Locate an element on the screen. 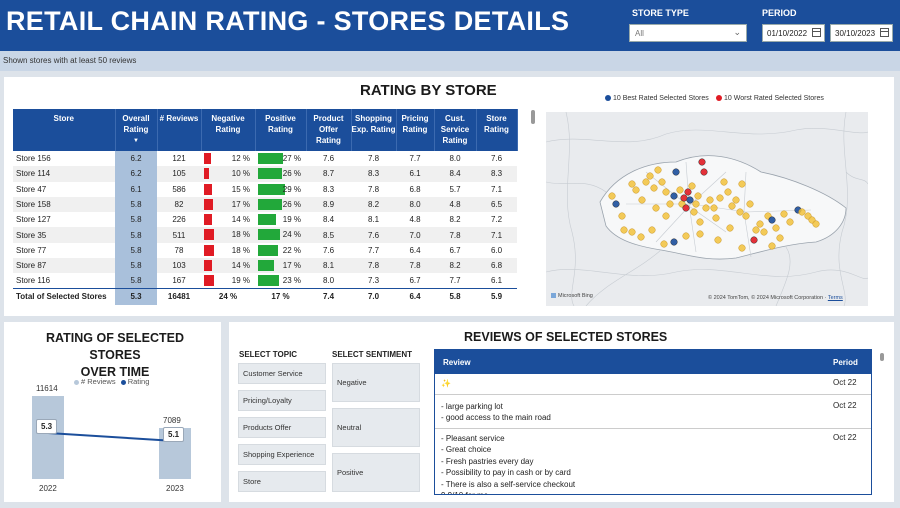 The image size is (900, 508). sentiment-option: Neutral is located at coordinates (376, 427).